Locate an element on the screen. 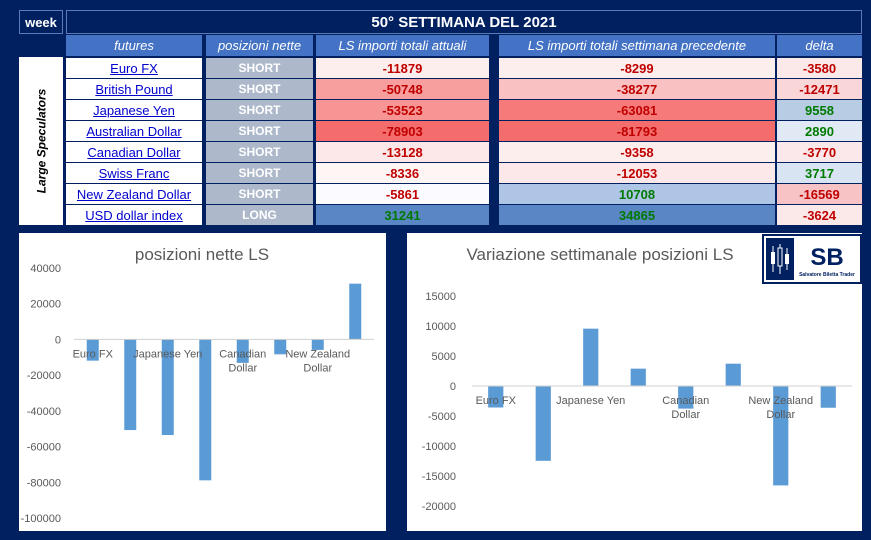  table-cell-future: Swiss Franc is located at coordinates (134, 173).